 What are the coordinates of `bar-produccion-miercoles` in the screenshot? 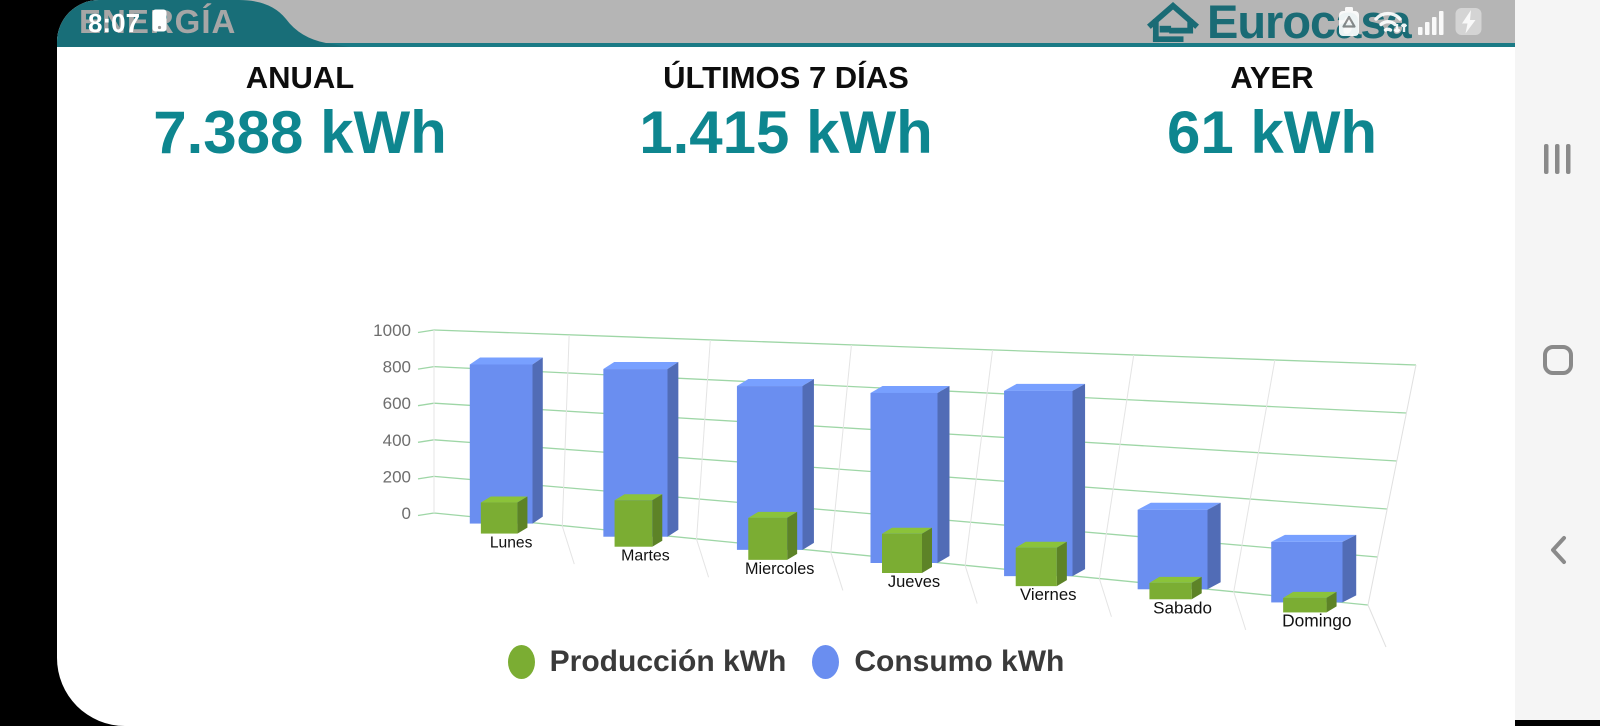 It's located at (773, 535).